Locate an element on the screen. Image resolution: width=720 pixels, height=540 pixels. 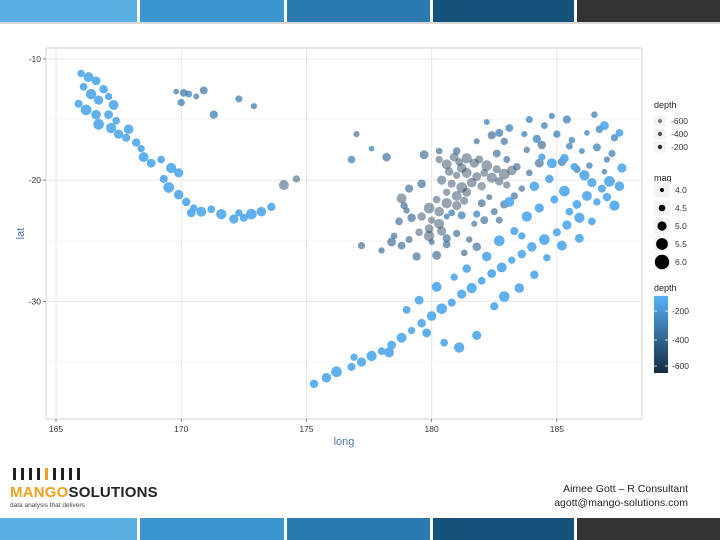
y-axis-label: lat is located at coordinates (21, 234).